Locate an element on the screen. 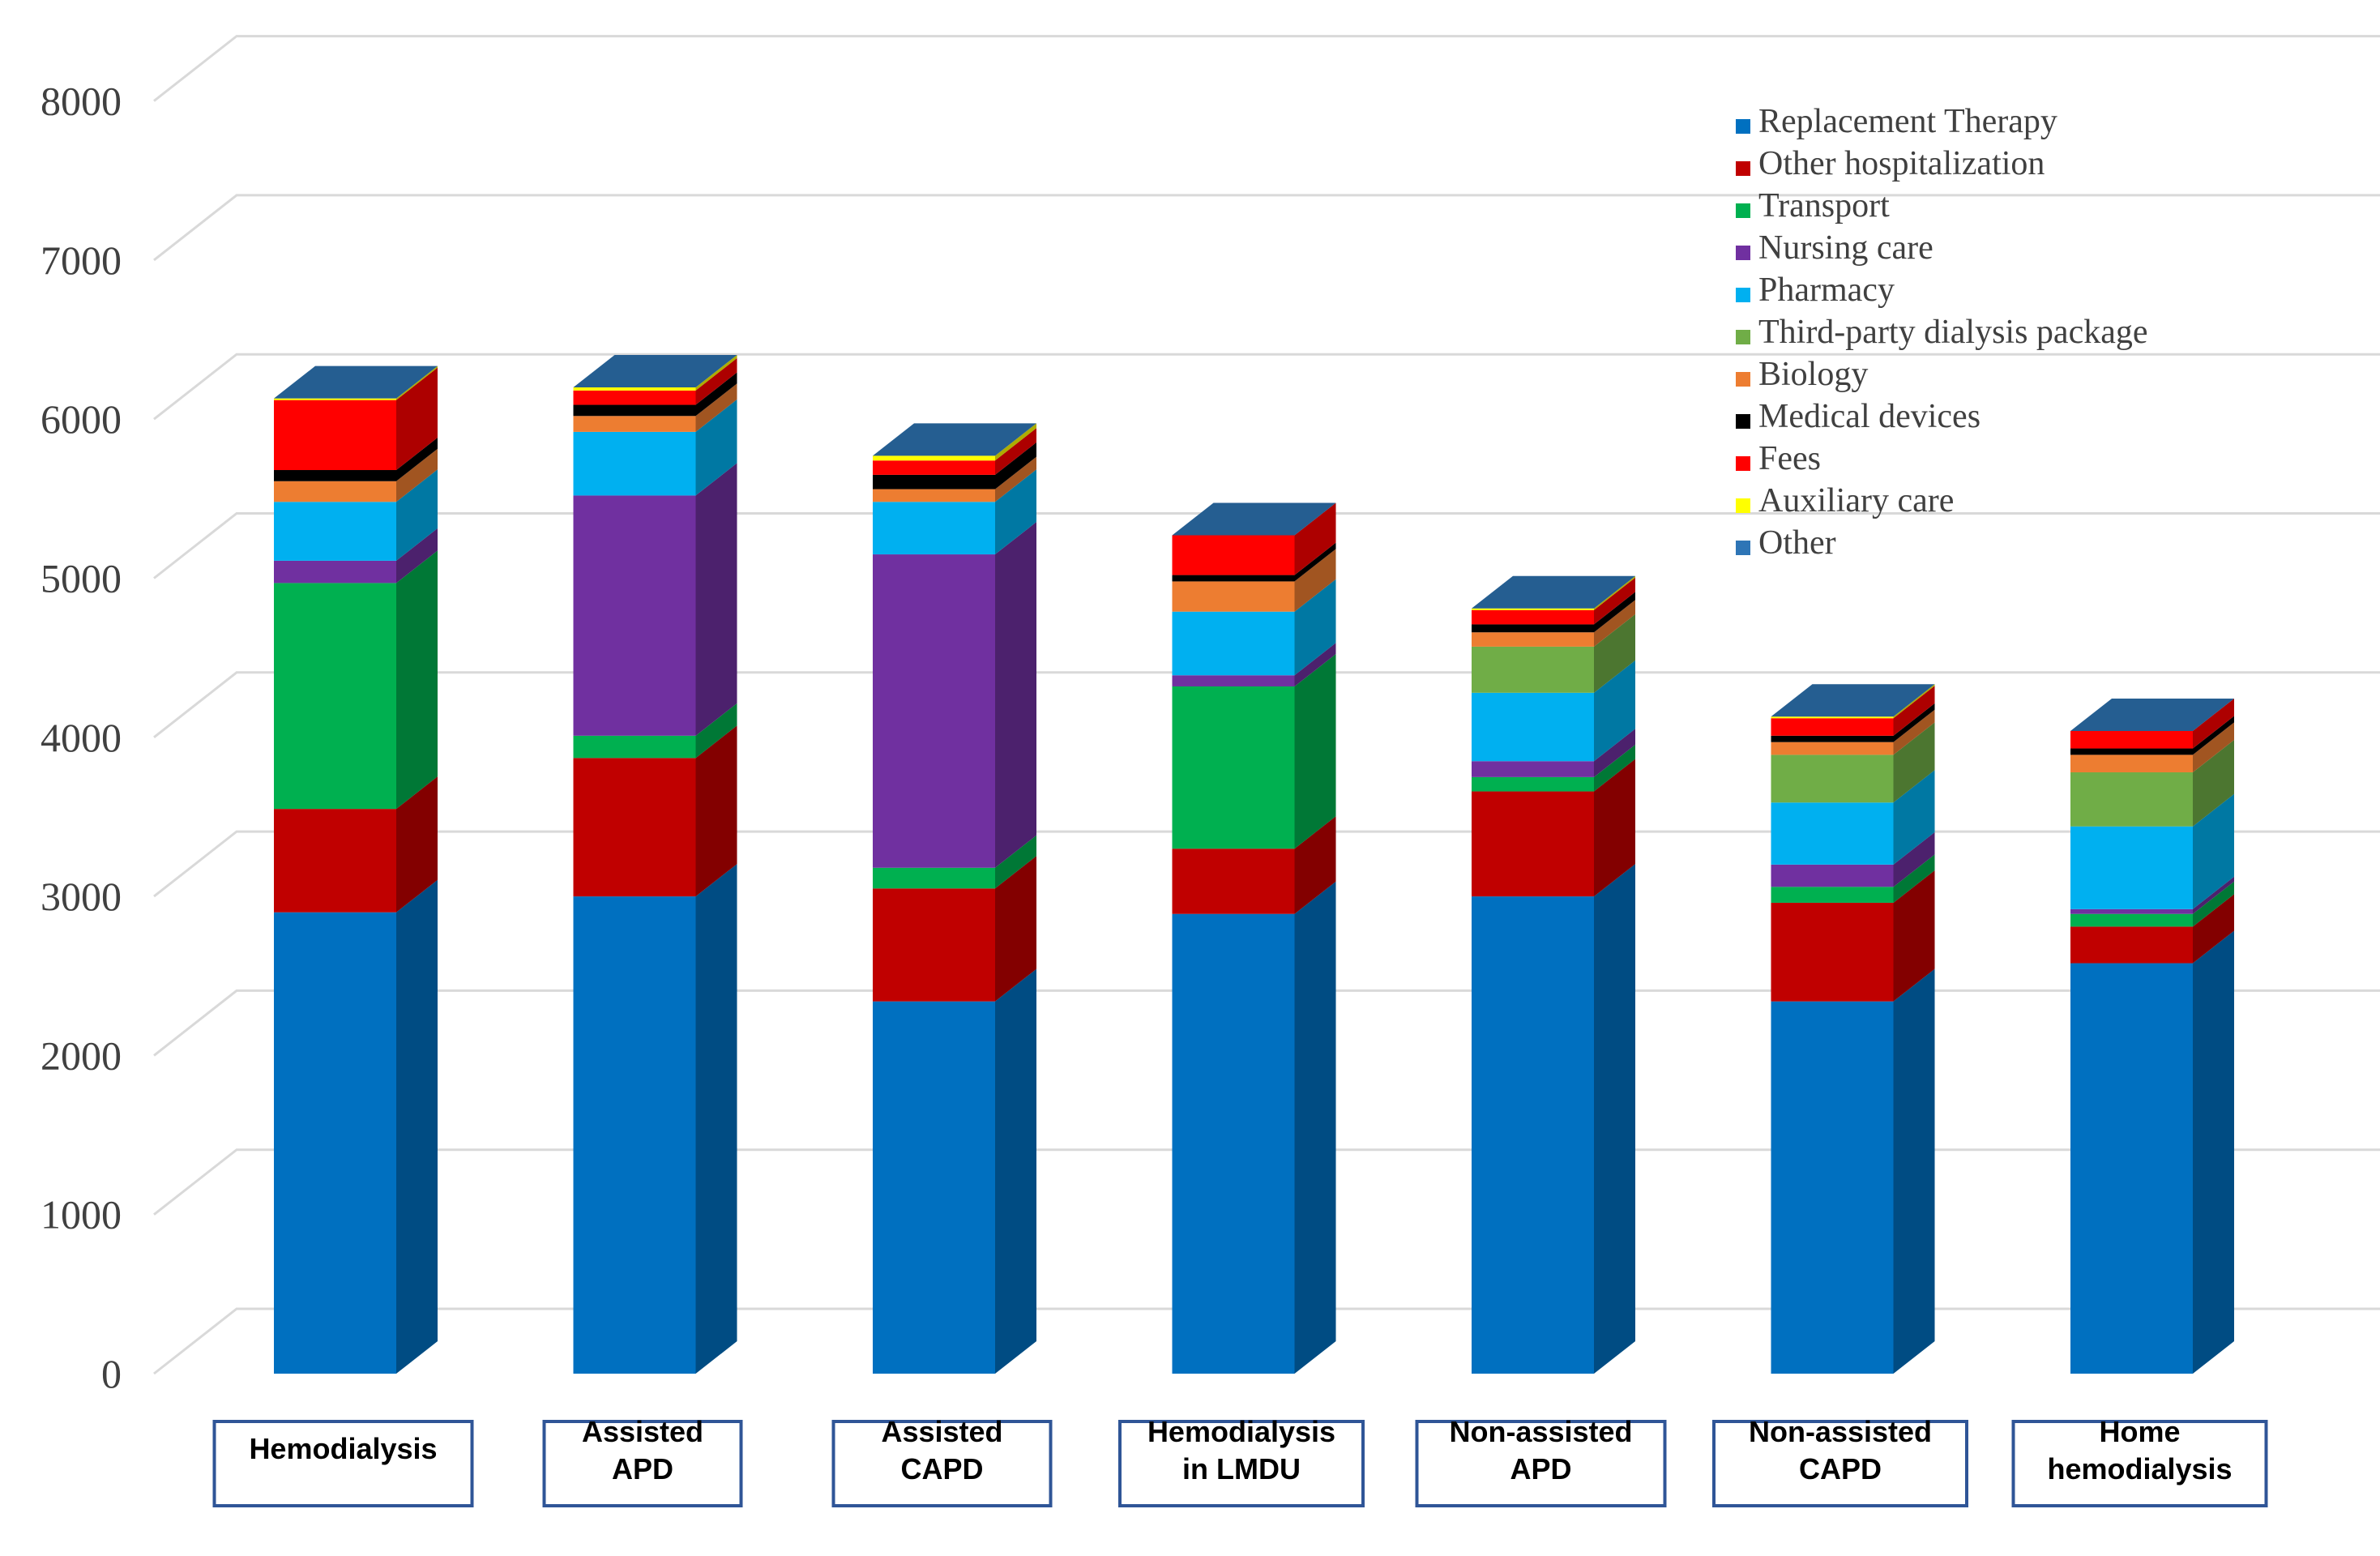  category-label-text: CAPD is located at coordinates (941, 1468).